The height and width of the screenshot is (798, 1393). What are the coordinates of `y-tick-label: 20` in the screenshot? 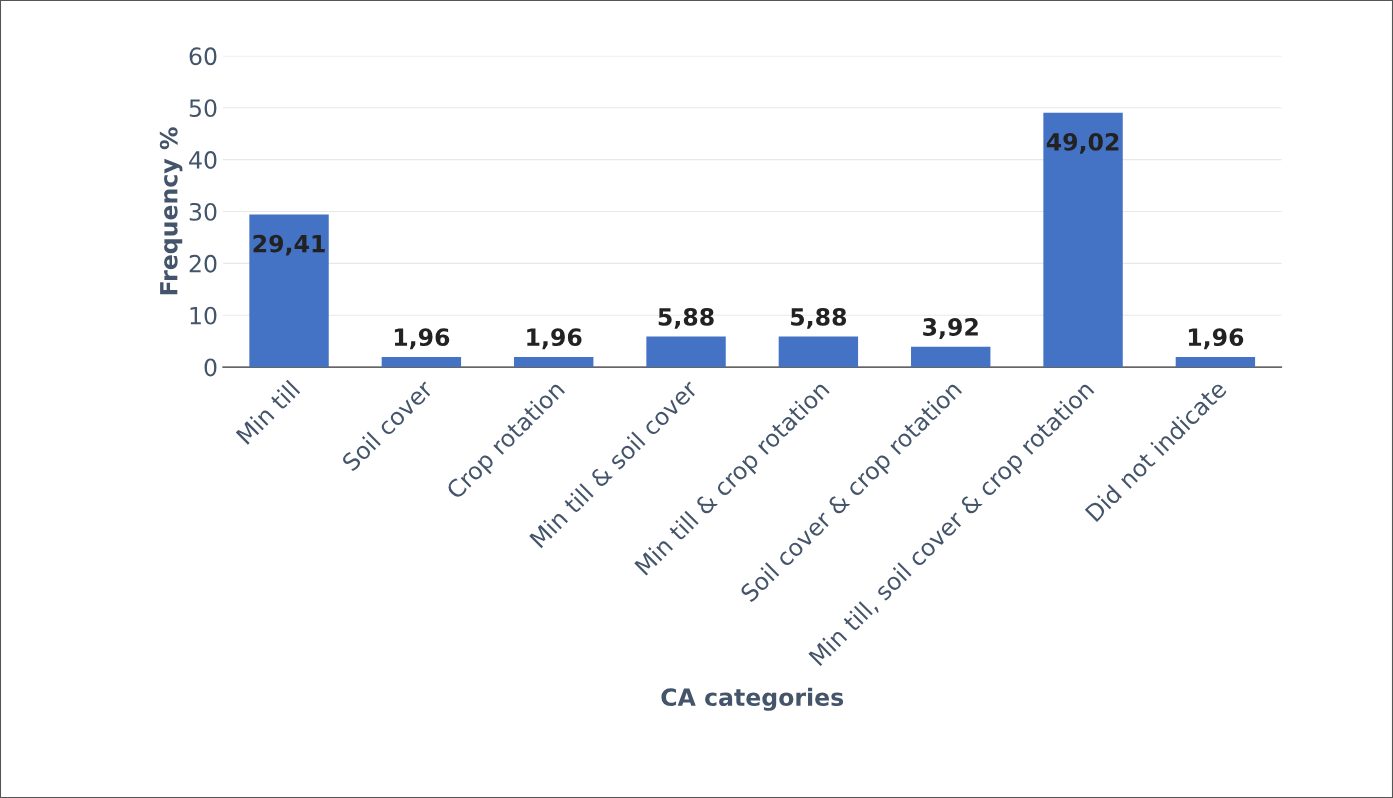 It's located at (203, 263).